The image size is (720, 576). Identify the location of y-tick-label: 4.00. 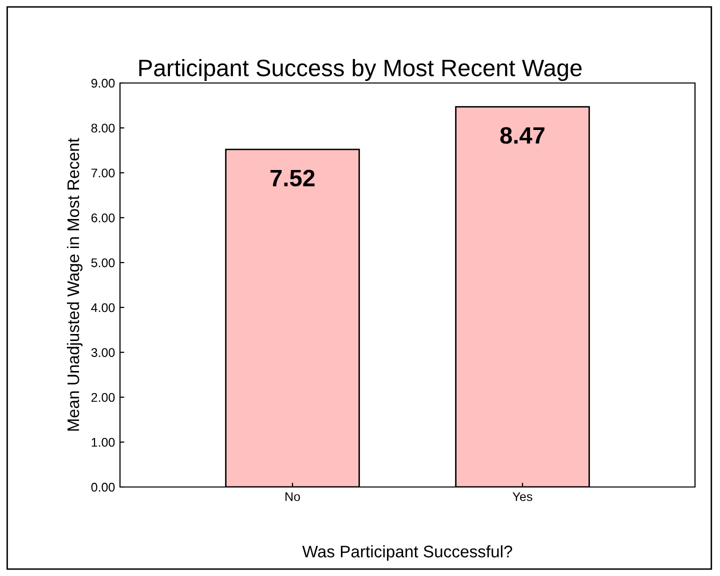
(103, 307).